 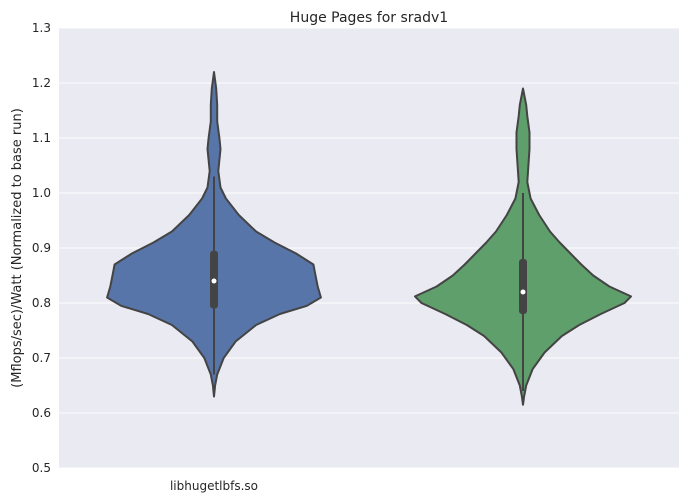 I want to click on x-tick-labels: libhugetlbfs.so, so click(x=214, y=486).